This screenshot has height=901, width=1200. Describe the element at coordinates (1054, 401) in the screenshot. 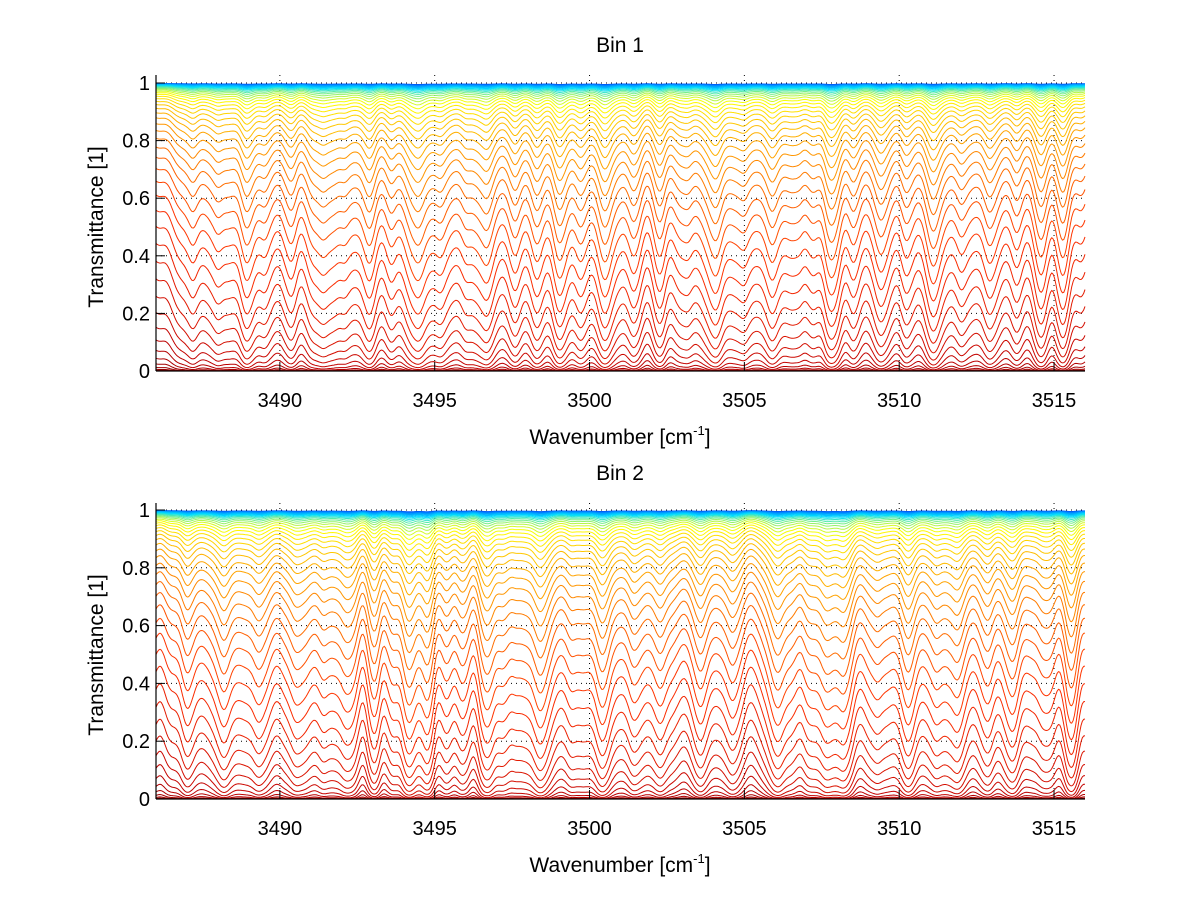

I see `x-tick-label: 3515` at that location.